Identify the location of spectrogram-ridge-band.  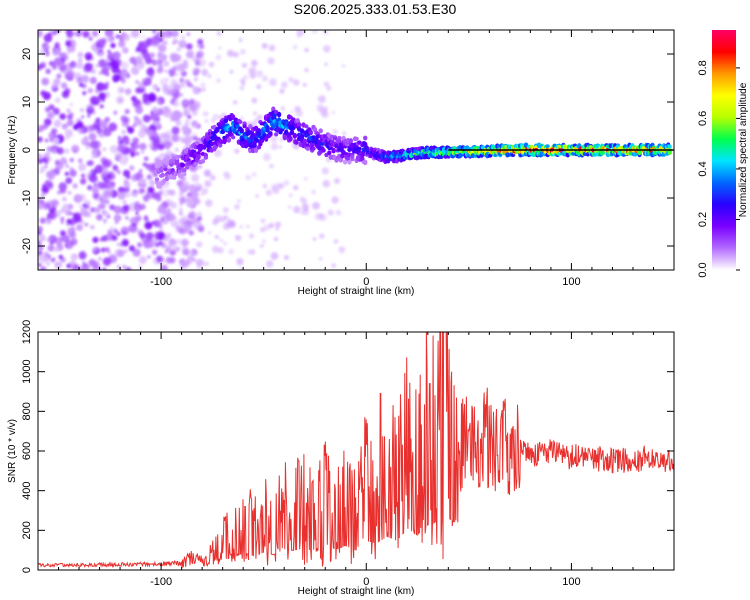
(413, 147).